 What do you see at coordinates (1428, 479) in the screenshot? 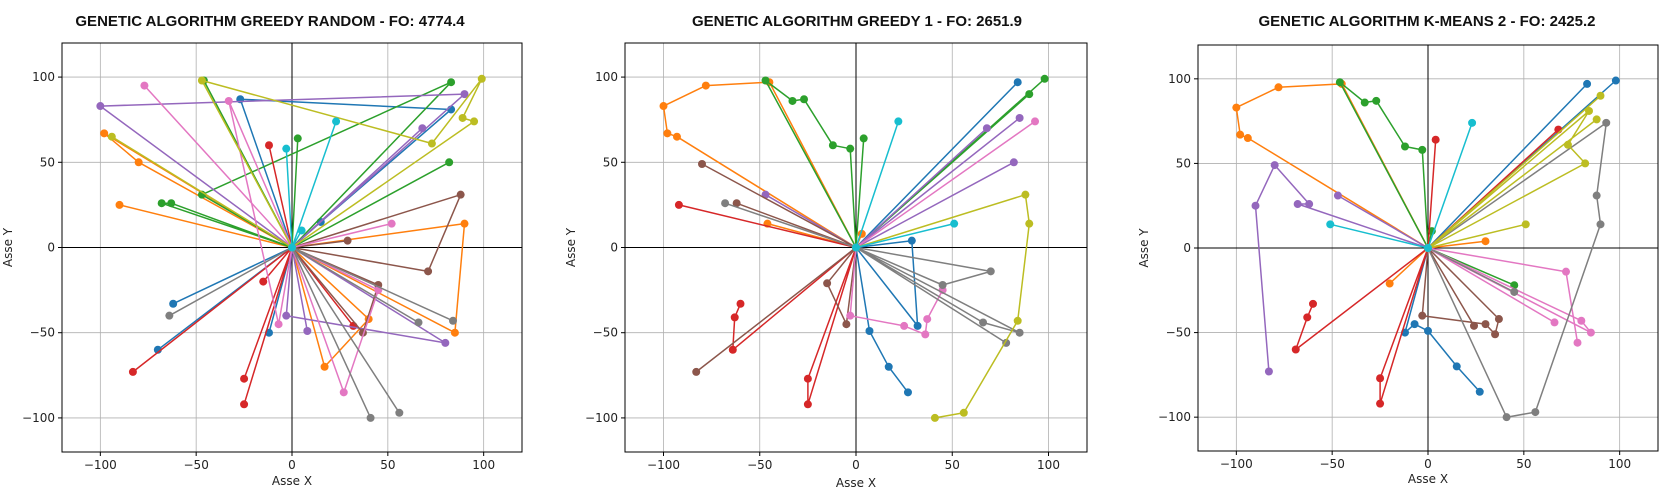
I see `x-axis-label: Asse X` at bounding box center [1428, 479].